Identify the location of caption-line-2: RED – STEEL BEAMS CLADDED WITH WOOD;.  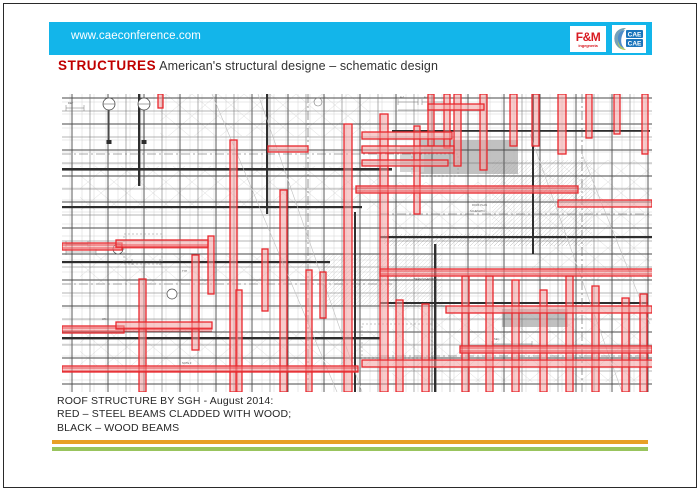
(174, 414).